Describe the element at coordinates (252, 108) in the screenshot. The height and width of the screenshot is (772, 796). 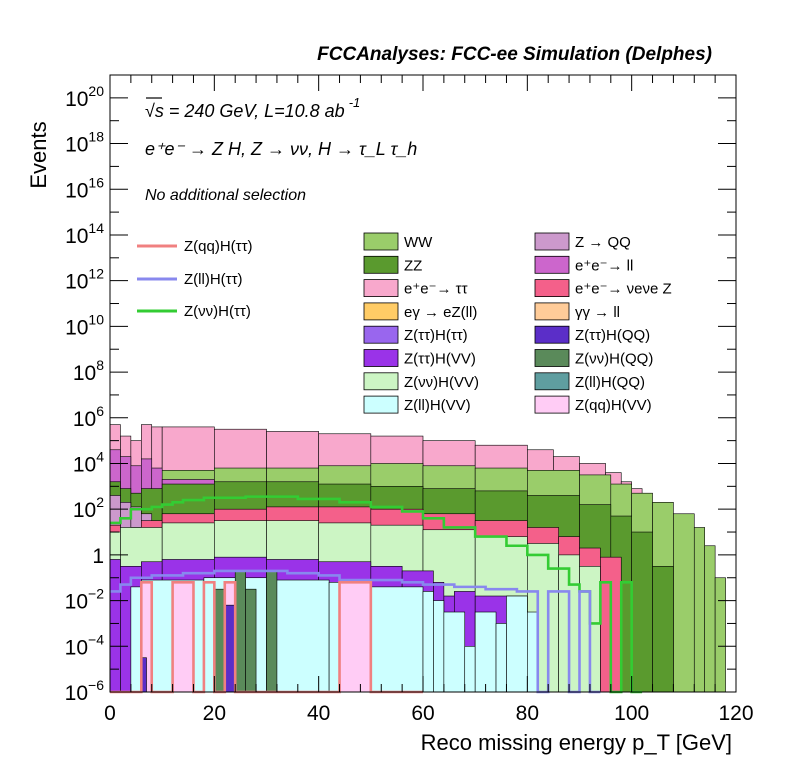
I see `energy-annotation: √s = 240 GeV, L=10.8 ab -1` at that location.